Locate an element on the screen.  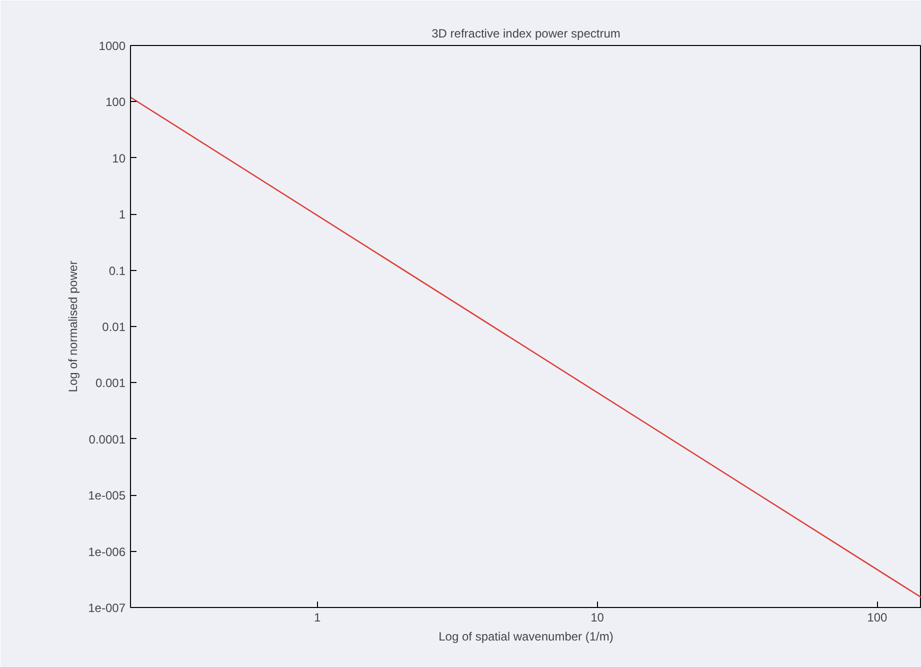
y-tick-label: 100 is located at coordinates (115, 102).